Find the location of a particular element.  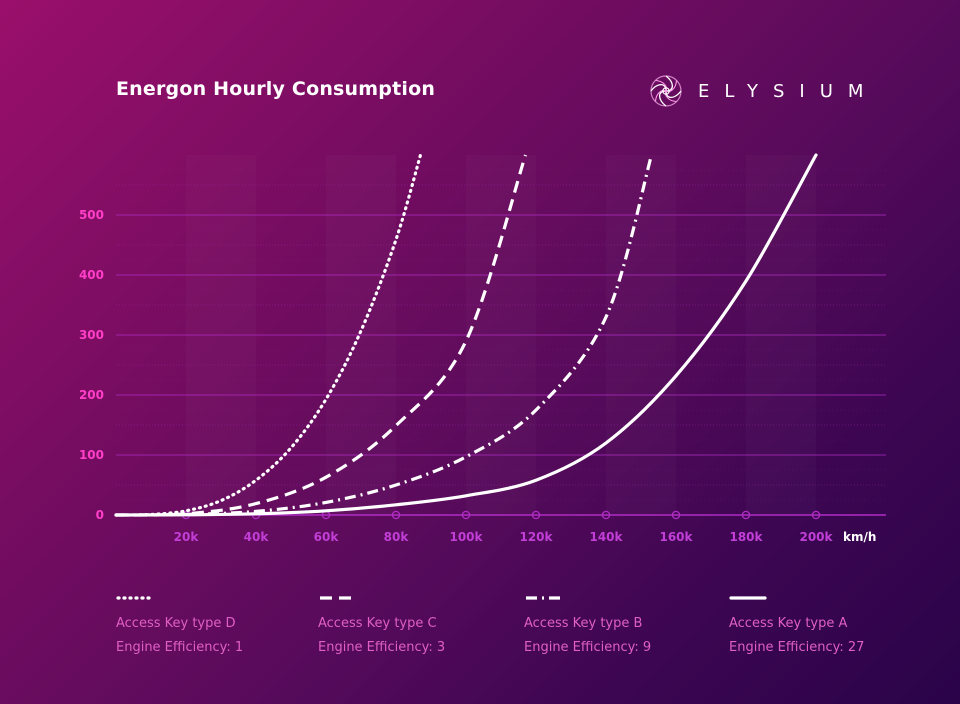

legend-label: Access Key type D is located at coordinates (176, 623).